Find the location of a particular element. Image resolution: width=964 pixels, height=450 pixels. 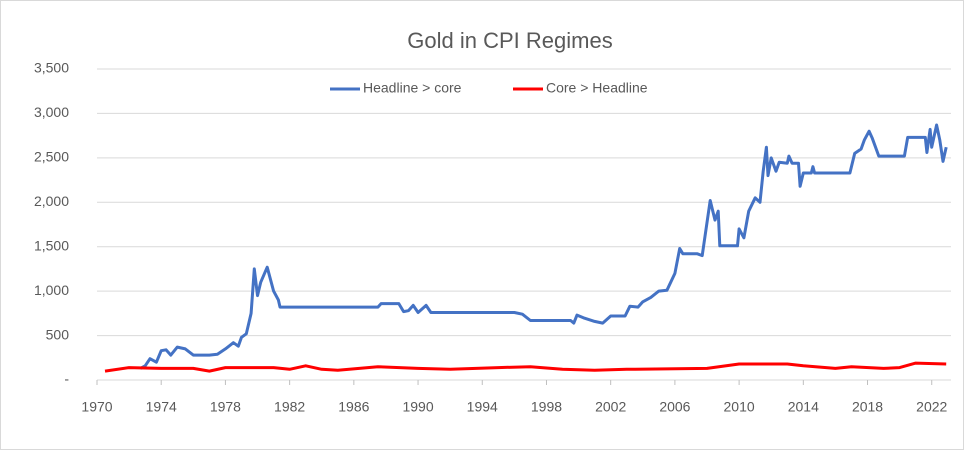

x-tick-label: 2002 is located at coordinates (610, 407).